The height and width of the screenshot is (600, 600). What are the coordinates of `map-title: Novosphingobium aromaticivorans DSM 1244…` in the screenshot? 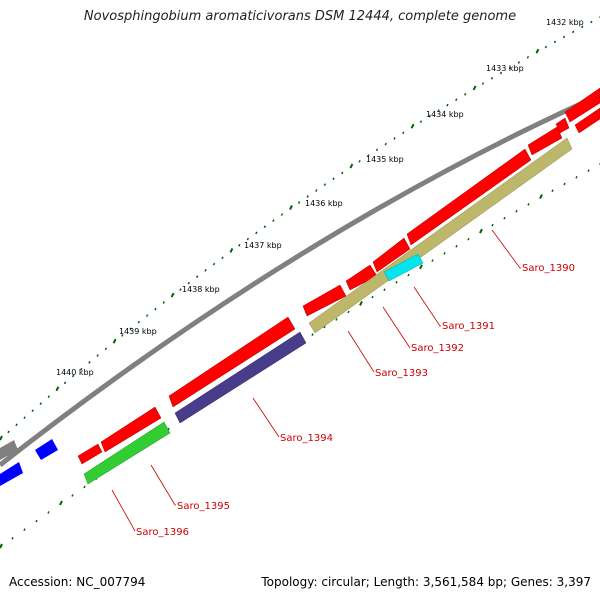 It's located at (300, 16).